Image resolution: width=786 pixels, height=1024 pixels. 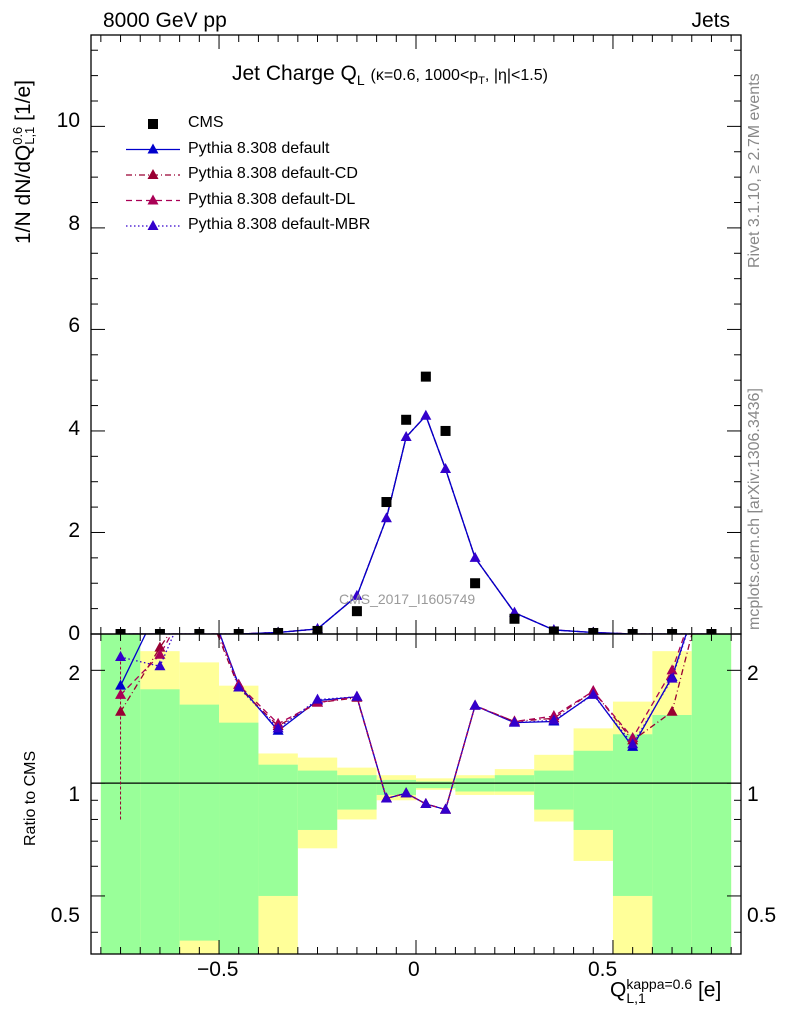 I want to click on y-tick-label: 10, so click(x=68, y=120).